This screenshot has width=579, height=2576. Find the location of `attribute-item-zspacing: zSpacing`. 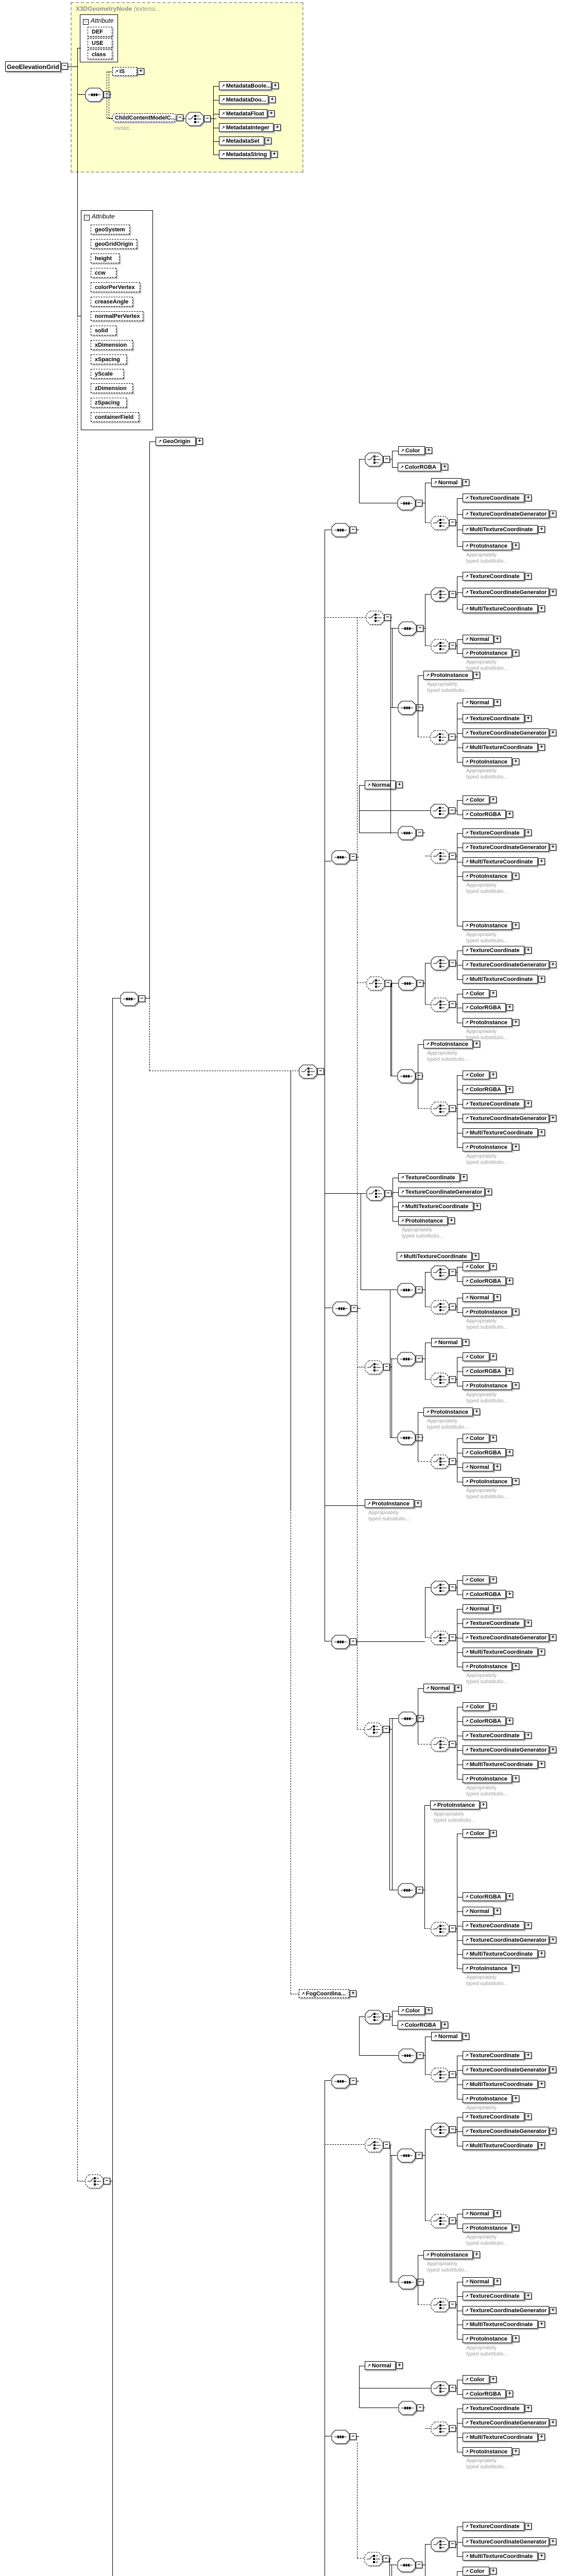

attribute-item-zspacing: zSpacing is located at coordinates (109, 403).